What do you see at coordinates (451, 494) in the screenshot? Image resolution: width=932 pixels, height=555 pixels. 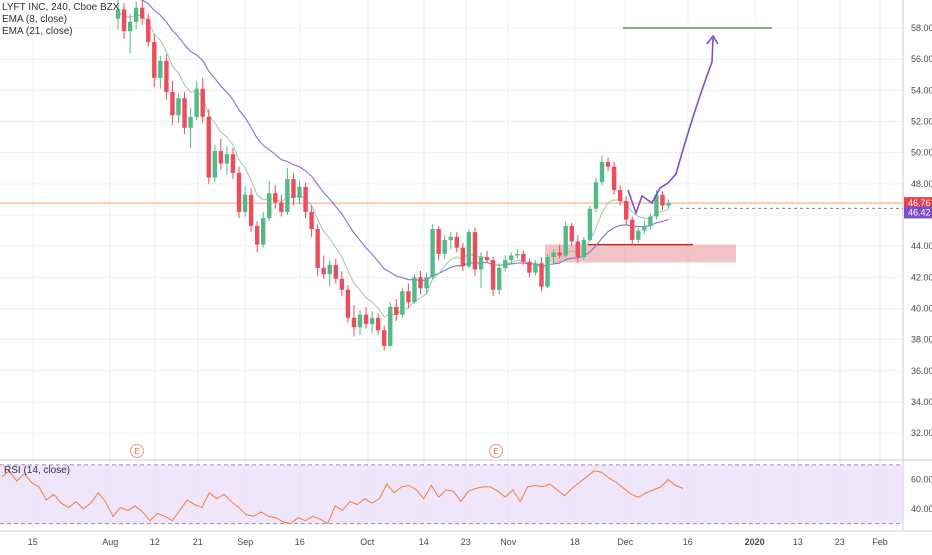 I see `rsi-band` at bounding box center [451, 494].